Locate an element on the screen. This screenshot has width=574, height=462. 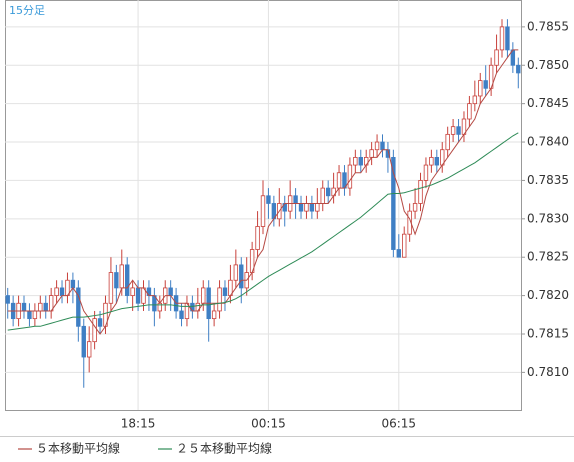
y-tick-label: 0.7810 is located at coordinates (548, 372).